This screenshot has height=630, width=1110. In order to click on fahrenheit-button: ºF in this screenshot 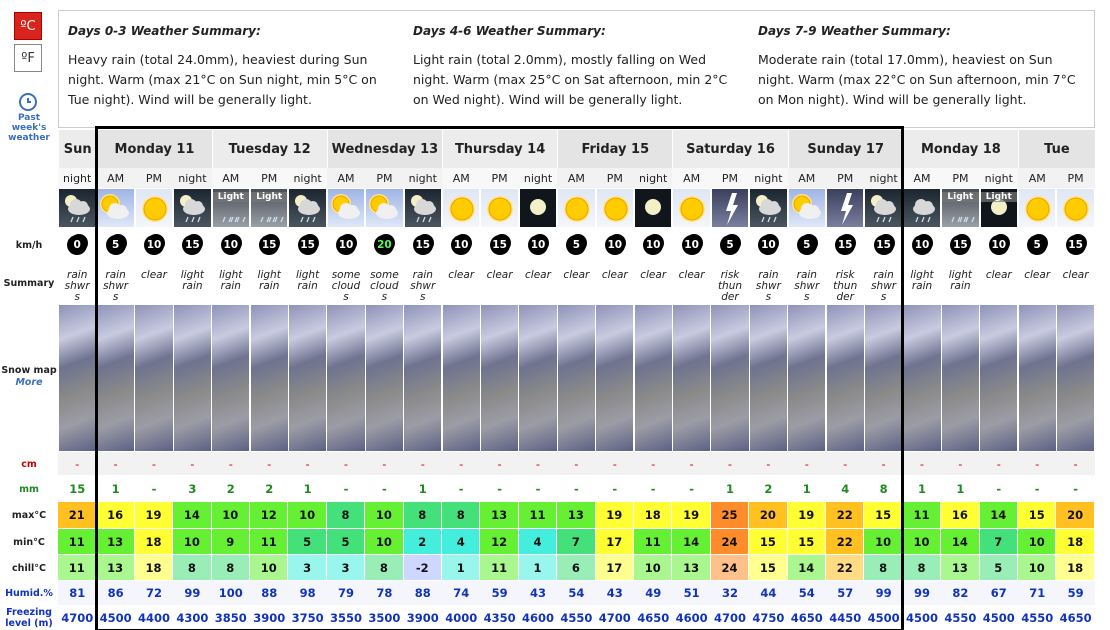, I will do `click(28, 58)`.